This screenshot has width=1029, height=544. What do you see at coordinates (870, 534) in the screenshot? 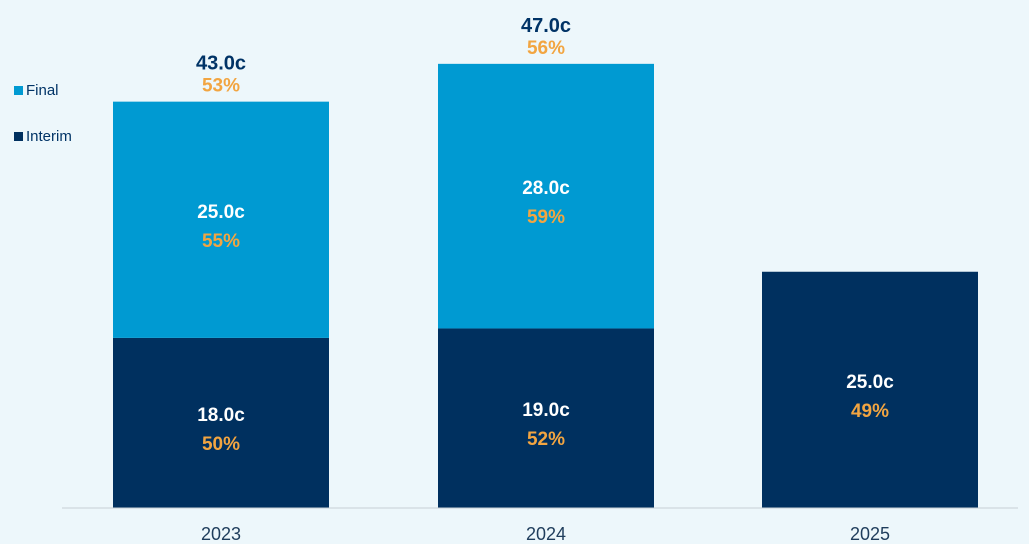
I see `x-tick-label-2025: 2025` at bounding box center [870, 534].